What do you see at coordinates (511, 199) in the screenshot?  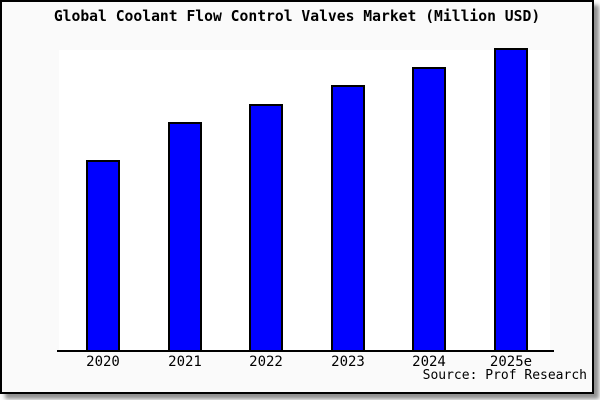 I see `bar-2025e` at bounding box center [511, 199].